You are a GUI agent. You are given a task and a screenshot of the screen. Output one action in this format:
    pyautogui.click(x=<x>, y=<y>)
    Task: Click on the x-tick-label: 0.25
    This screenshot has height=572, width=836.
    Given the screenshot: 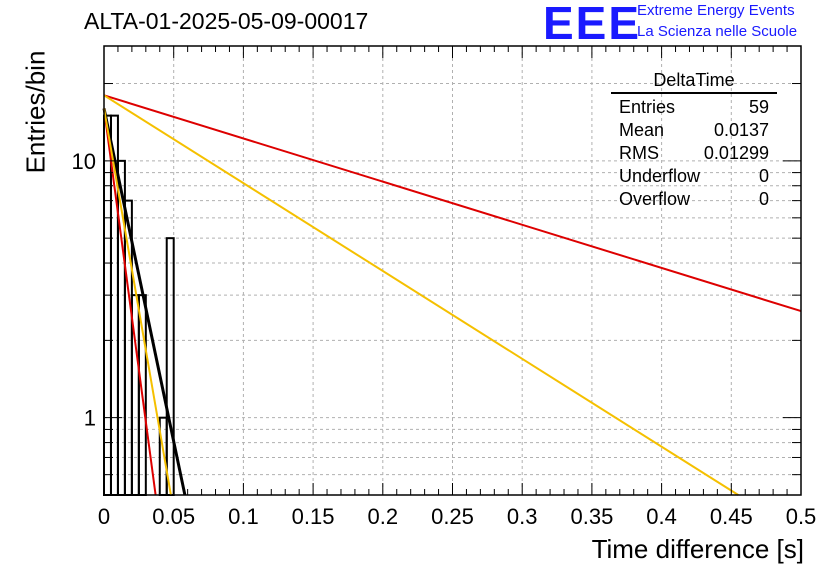 What is the action you would take?
    pyautogui.click(x=452, y=516)
    